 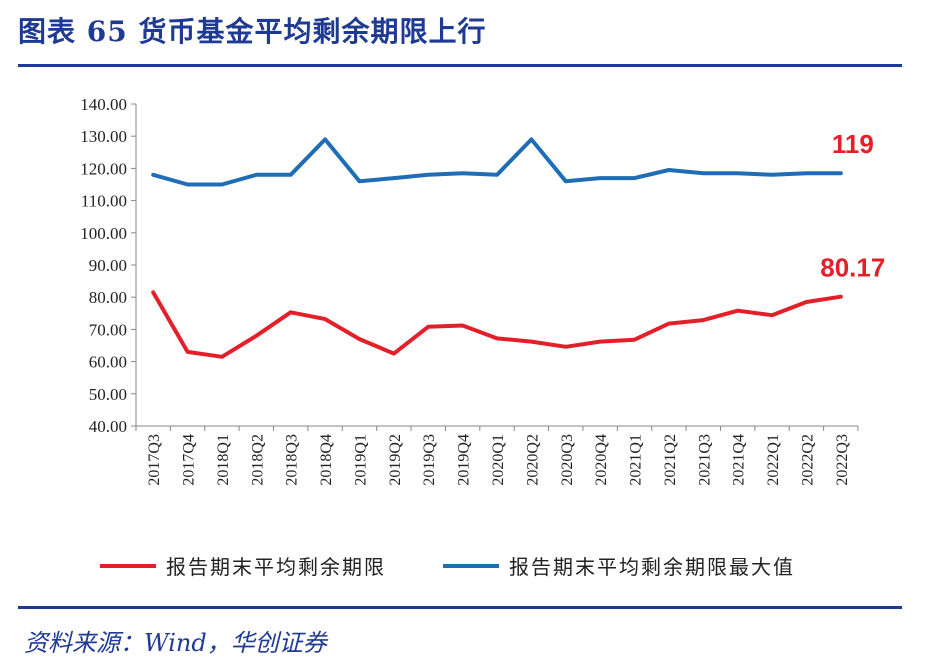 I want to click on x-tick-label: 2021Q4, so click(x=739, y=460).